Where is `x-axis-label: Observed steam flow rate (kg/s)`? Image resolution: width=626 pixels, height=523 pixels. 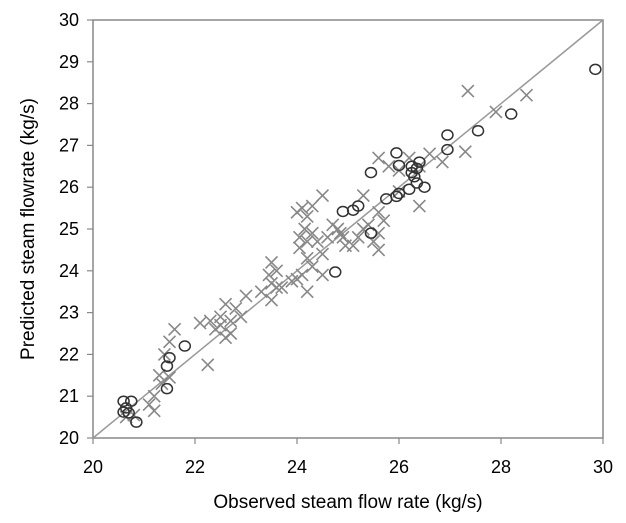
x-axis-label: Observed steam flow rate (kg/s) is located at coordinates (347, 502).